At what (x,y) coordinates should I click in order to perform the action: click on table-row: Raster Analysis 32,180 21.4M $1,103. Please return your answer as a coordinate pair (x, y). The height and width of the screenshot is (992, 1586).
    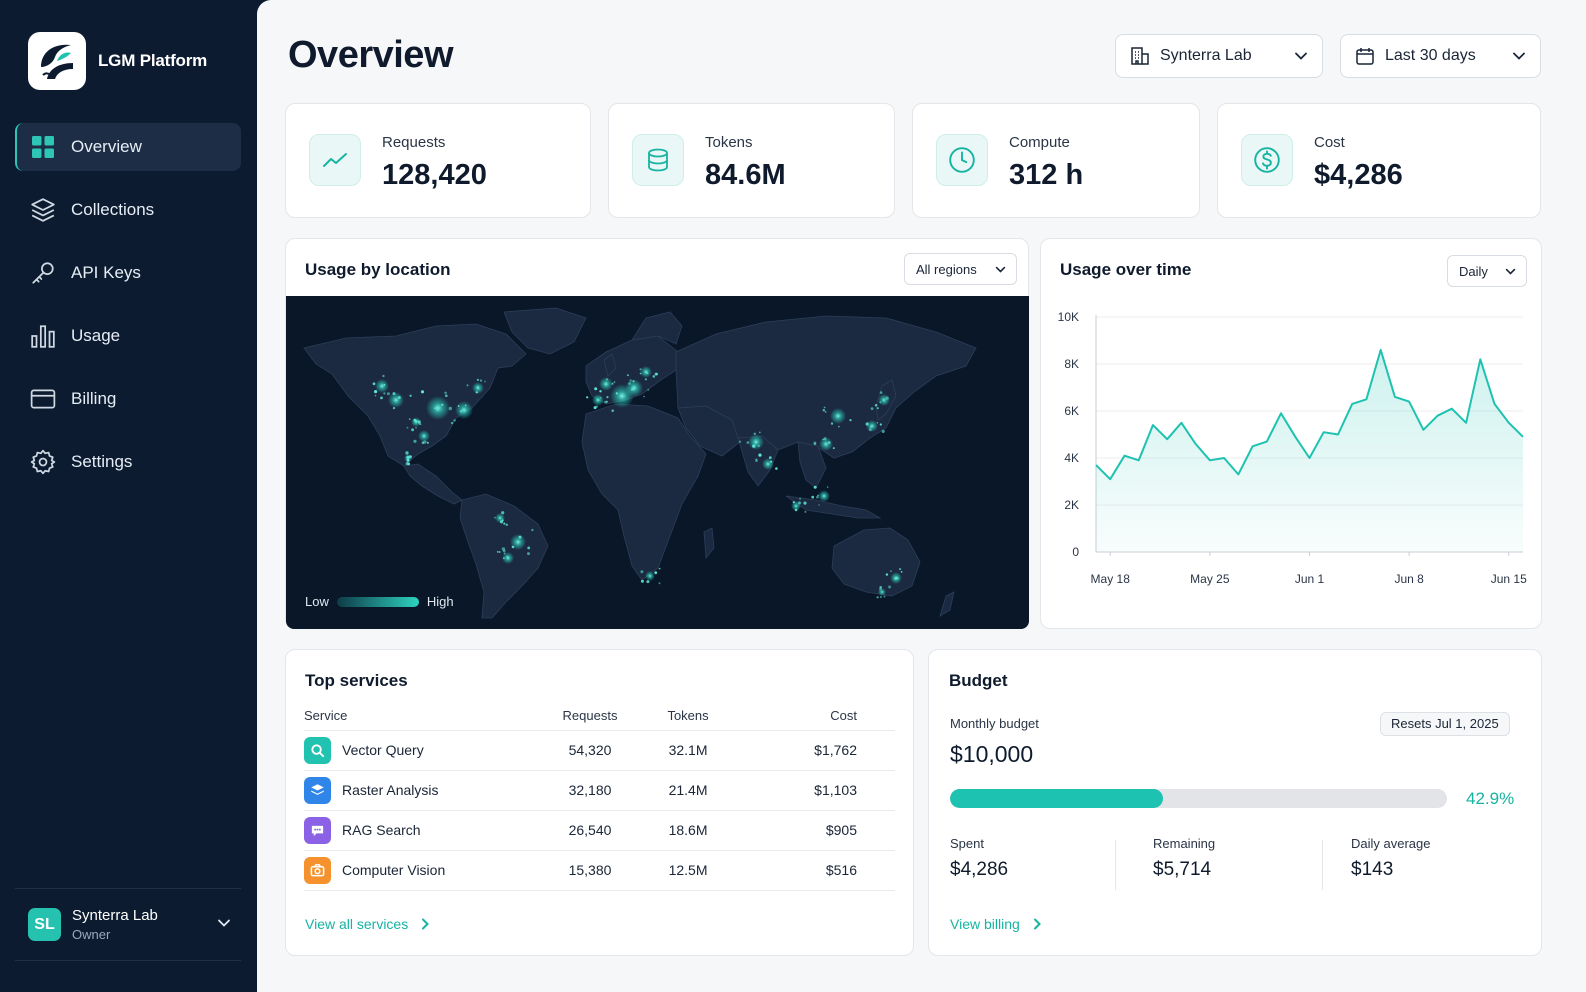
    Looking at the image, I should click on (599, 790).